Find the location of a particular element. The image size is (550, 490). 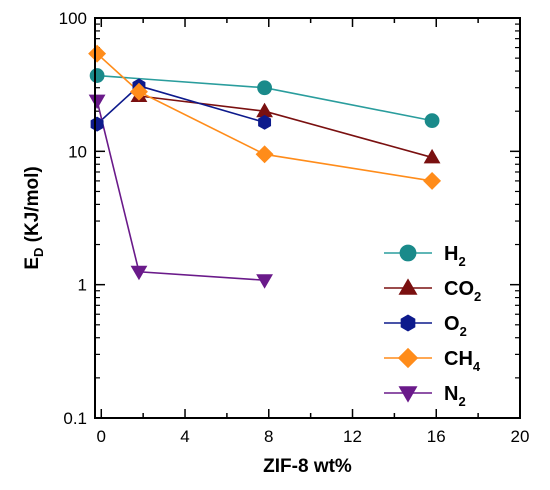

legend-label-main: H is located at coordinates (451, 254).